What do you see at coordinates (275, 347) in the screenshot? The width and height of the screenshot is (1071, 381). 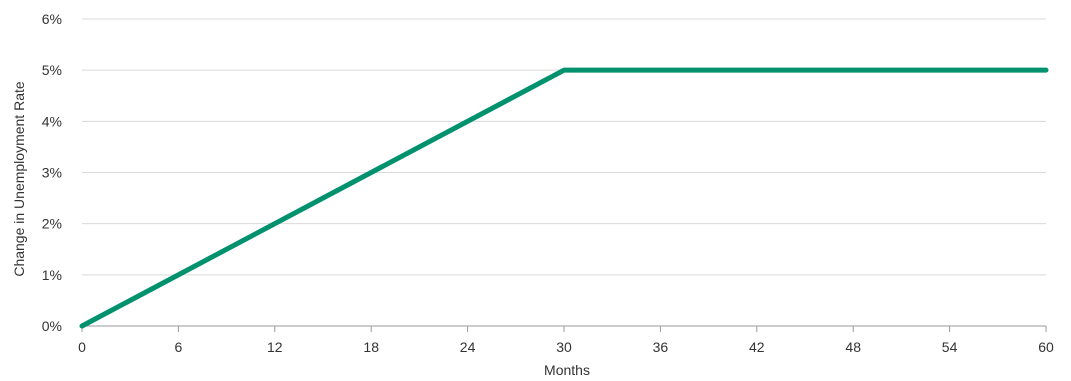 I see `x-tick-label: 12` at bounding box center [275, 347].